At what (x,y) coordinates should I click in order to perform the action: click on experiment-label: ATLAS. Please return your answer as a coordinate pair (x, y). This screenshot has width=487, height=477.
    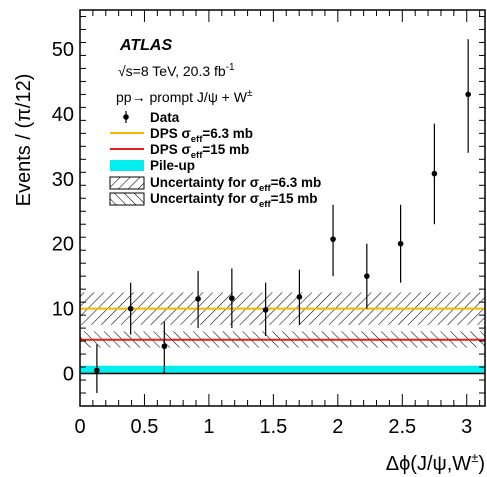
    Looking at the image, I should click on (145, 45).